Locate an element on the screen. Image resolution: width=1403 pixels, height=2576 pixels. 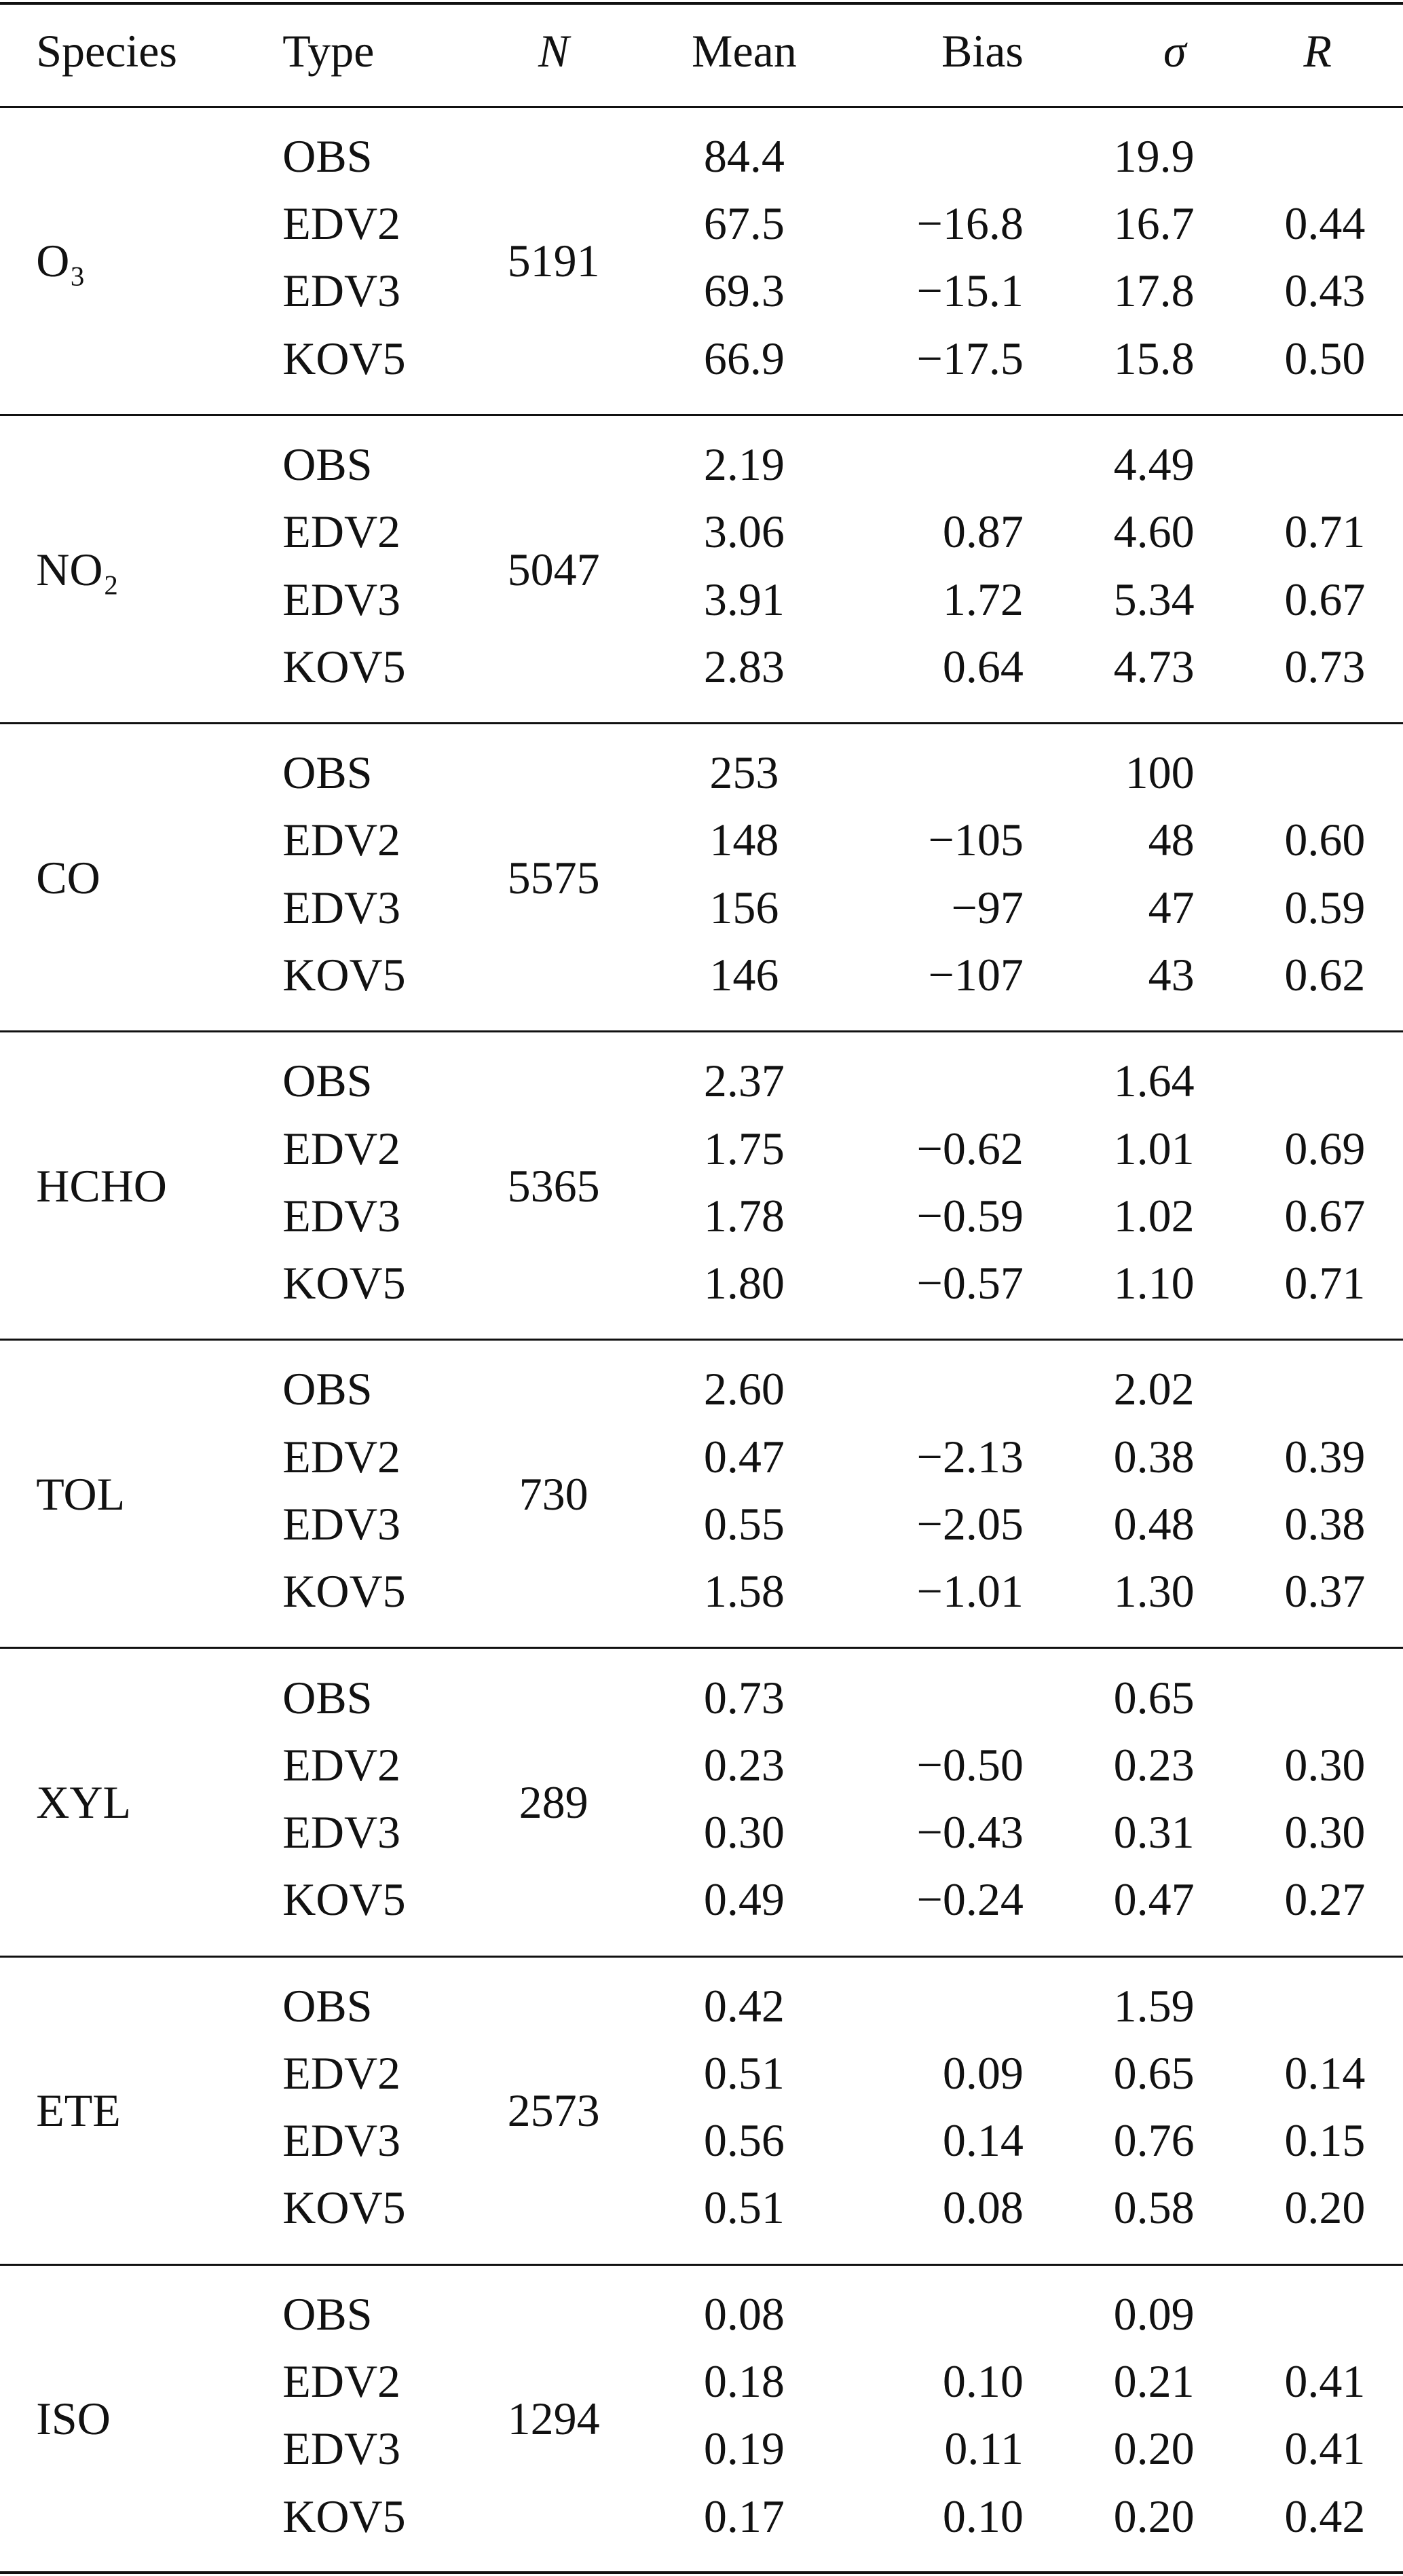
count: 2573 is located at coordinates (554, 2111).